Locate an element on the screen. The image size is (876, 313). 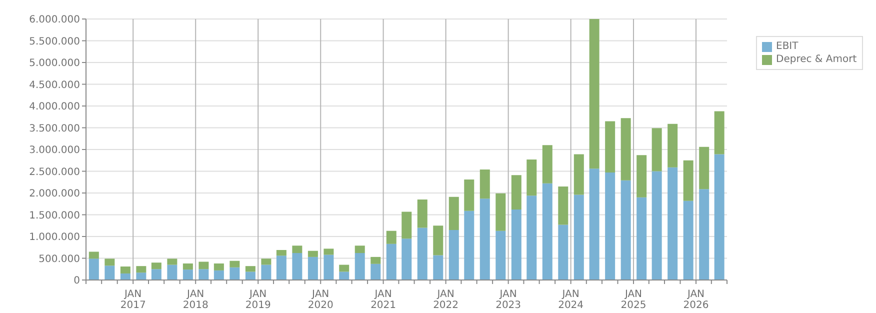
y-tick-label: 2.000.000 is located at coordinates (54, 194).